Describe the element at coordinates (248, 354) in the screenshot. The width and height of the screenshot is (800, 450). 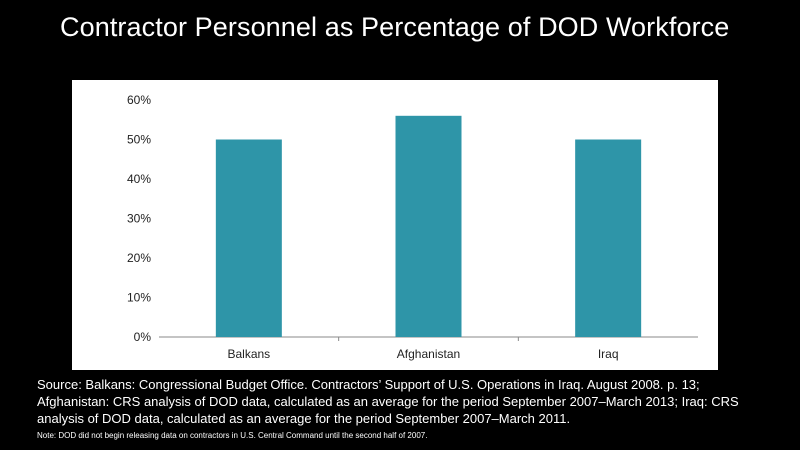
I see `x-category-label: Balkans` at that location.